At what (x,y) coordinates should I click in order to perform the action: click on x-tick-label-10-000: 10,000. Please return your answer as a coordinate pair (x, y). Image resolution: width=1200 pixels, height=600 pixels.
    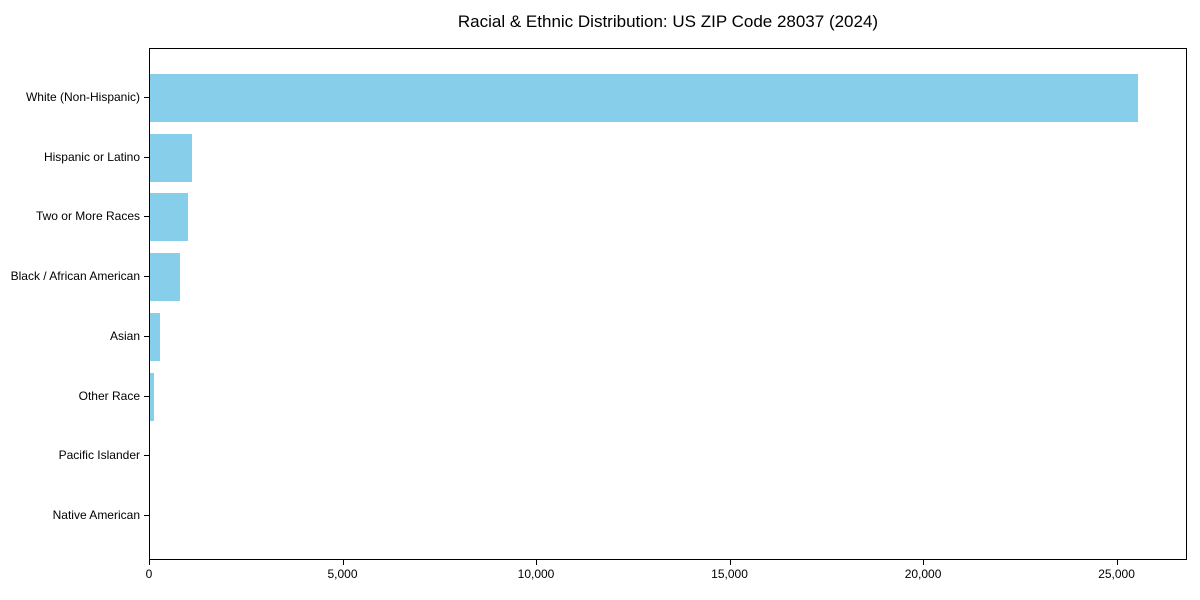
    Looking at the image, I should click on (536, 574).